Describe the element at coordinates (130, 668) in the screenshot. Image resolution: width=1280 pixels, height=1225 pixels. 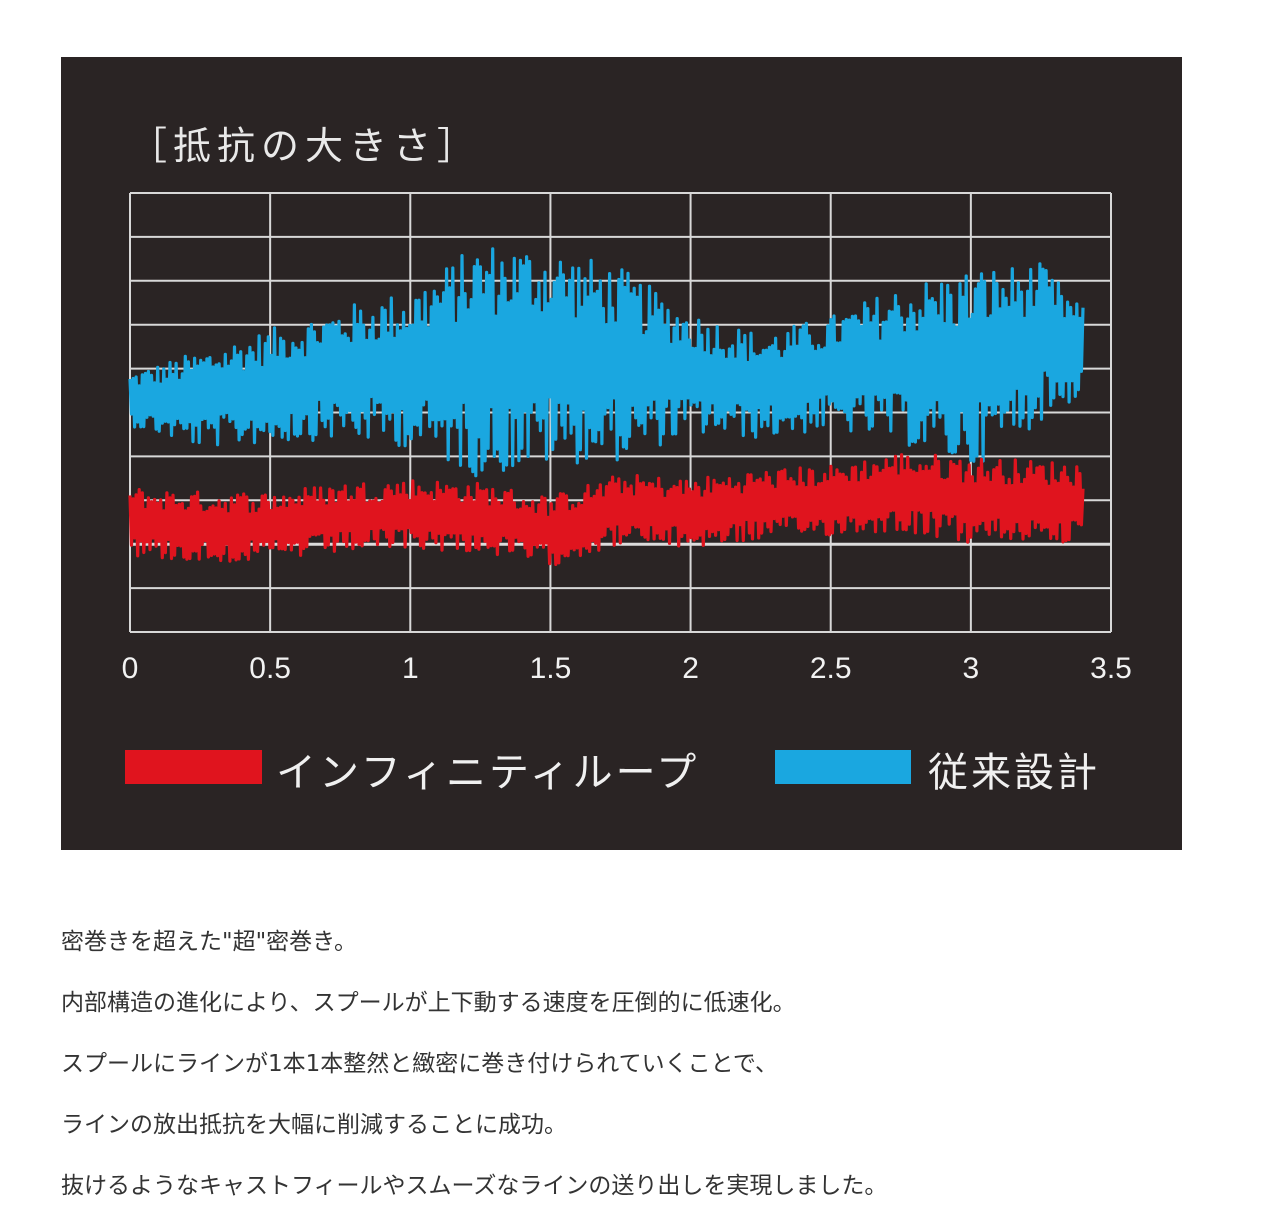
I see `x-tick-label: 0` at that location.